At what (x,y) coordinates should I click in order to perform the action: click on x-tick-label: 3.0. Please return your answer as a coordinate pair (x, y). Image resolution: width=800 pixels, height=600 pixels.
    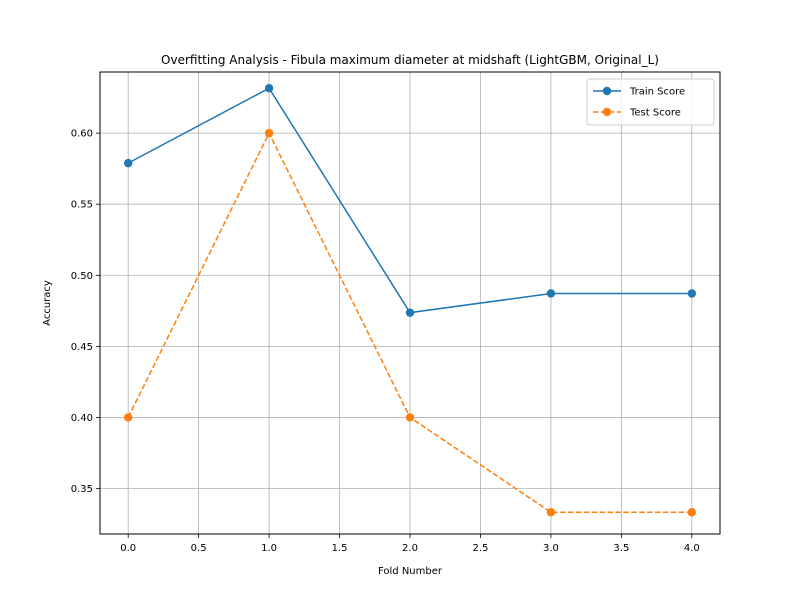
    Looking at the image, I should click on (551, 548).